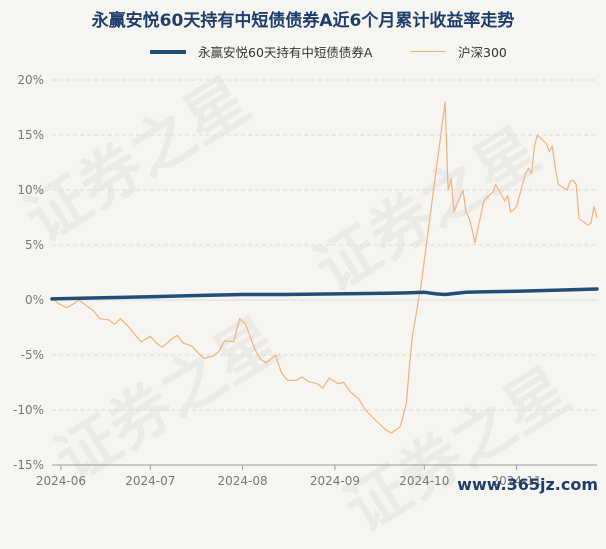  What do you see at coordinates (335, 481) in the screenshot?
I see `x-tick-label: 2024-09` at bounding box center [335, 481].